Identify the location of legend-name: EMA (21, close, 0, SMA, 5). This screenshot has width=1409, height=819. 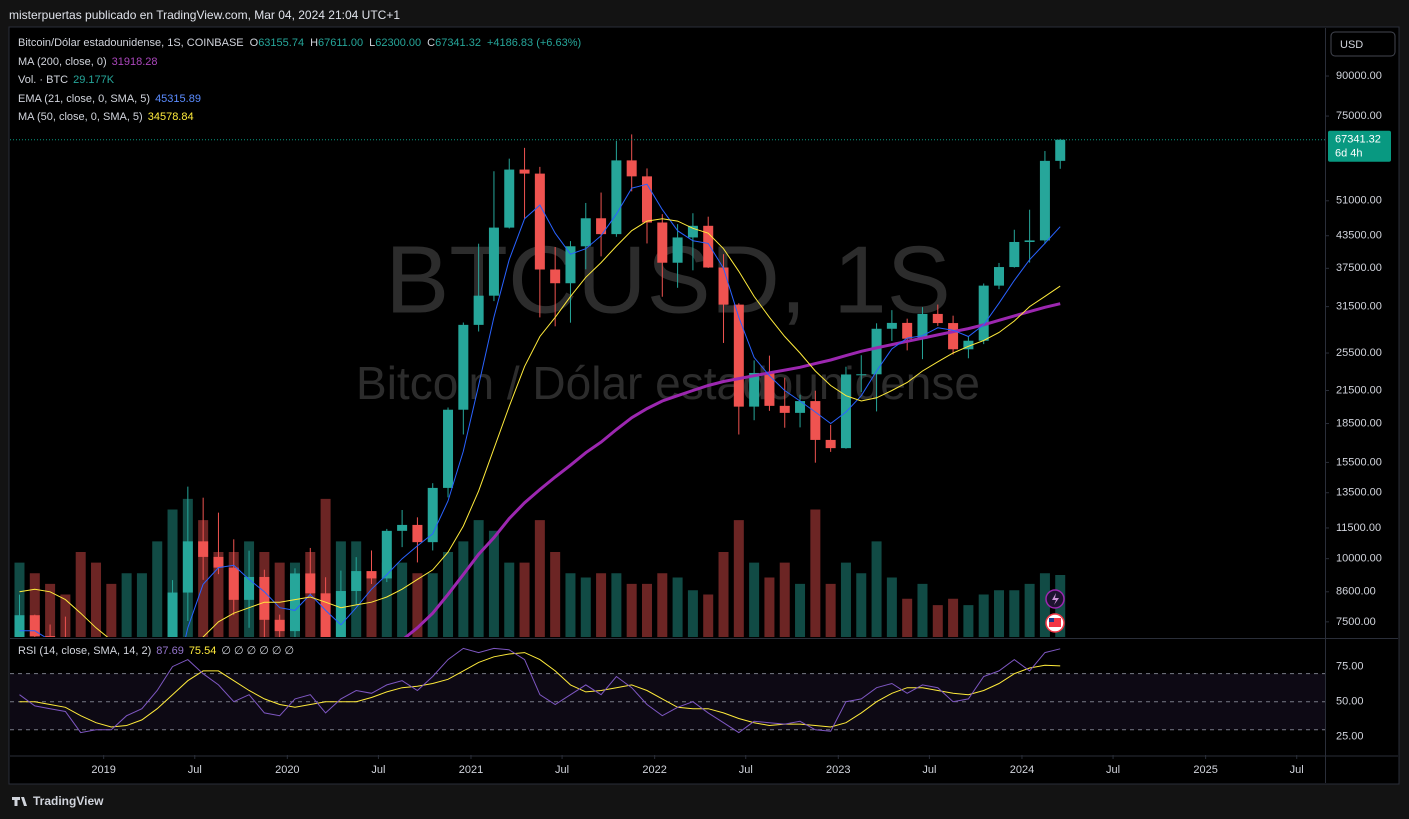
(84, 98).